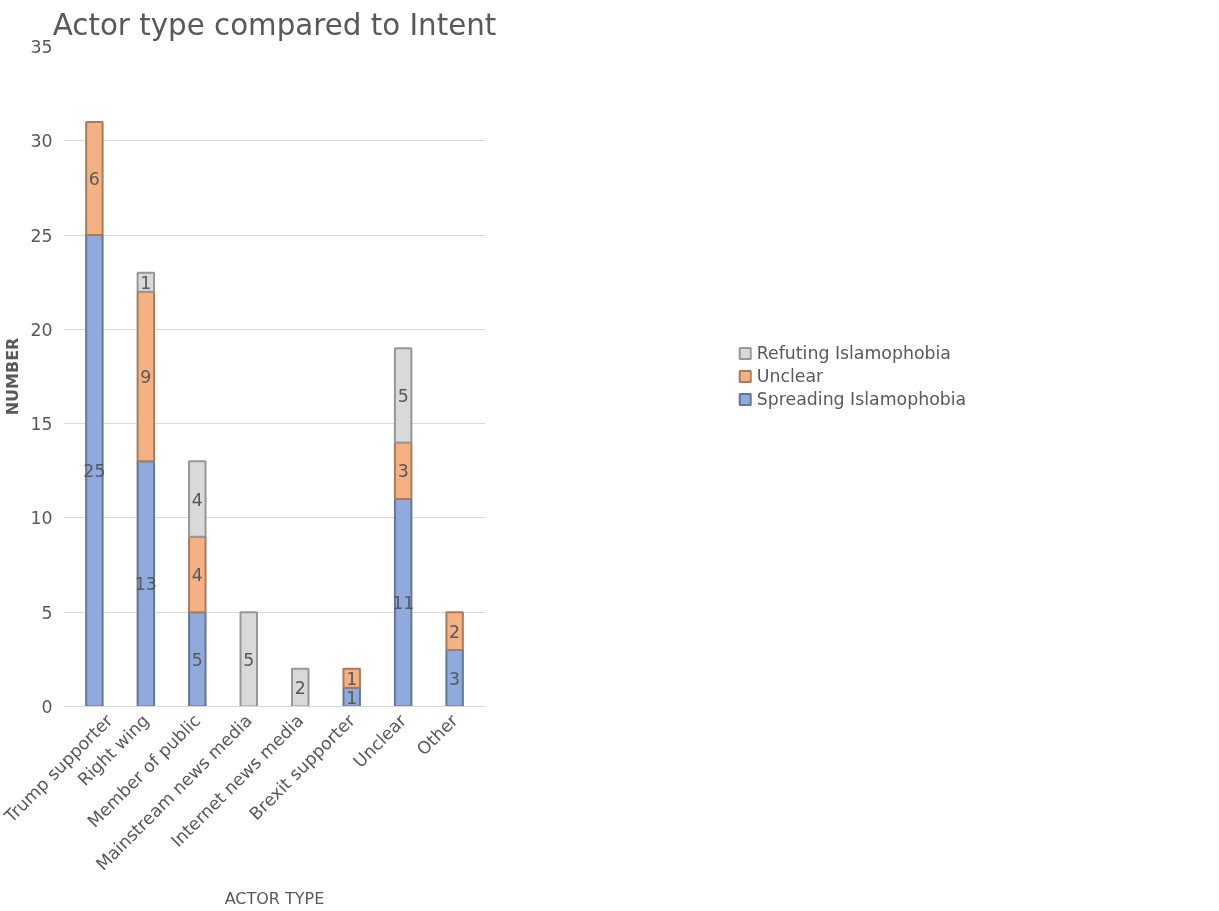  What do you see at coordinates (790, 376) in the screenshot?
I see `legend-label: Unclear` at bounding box center [790, 376].